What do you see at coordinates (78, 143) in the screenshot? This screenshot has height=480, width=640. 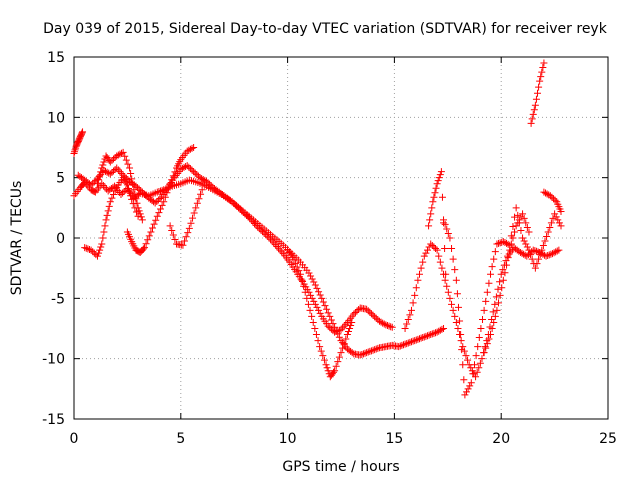 I see `series-track-a` at bounding box center [78, 143].